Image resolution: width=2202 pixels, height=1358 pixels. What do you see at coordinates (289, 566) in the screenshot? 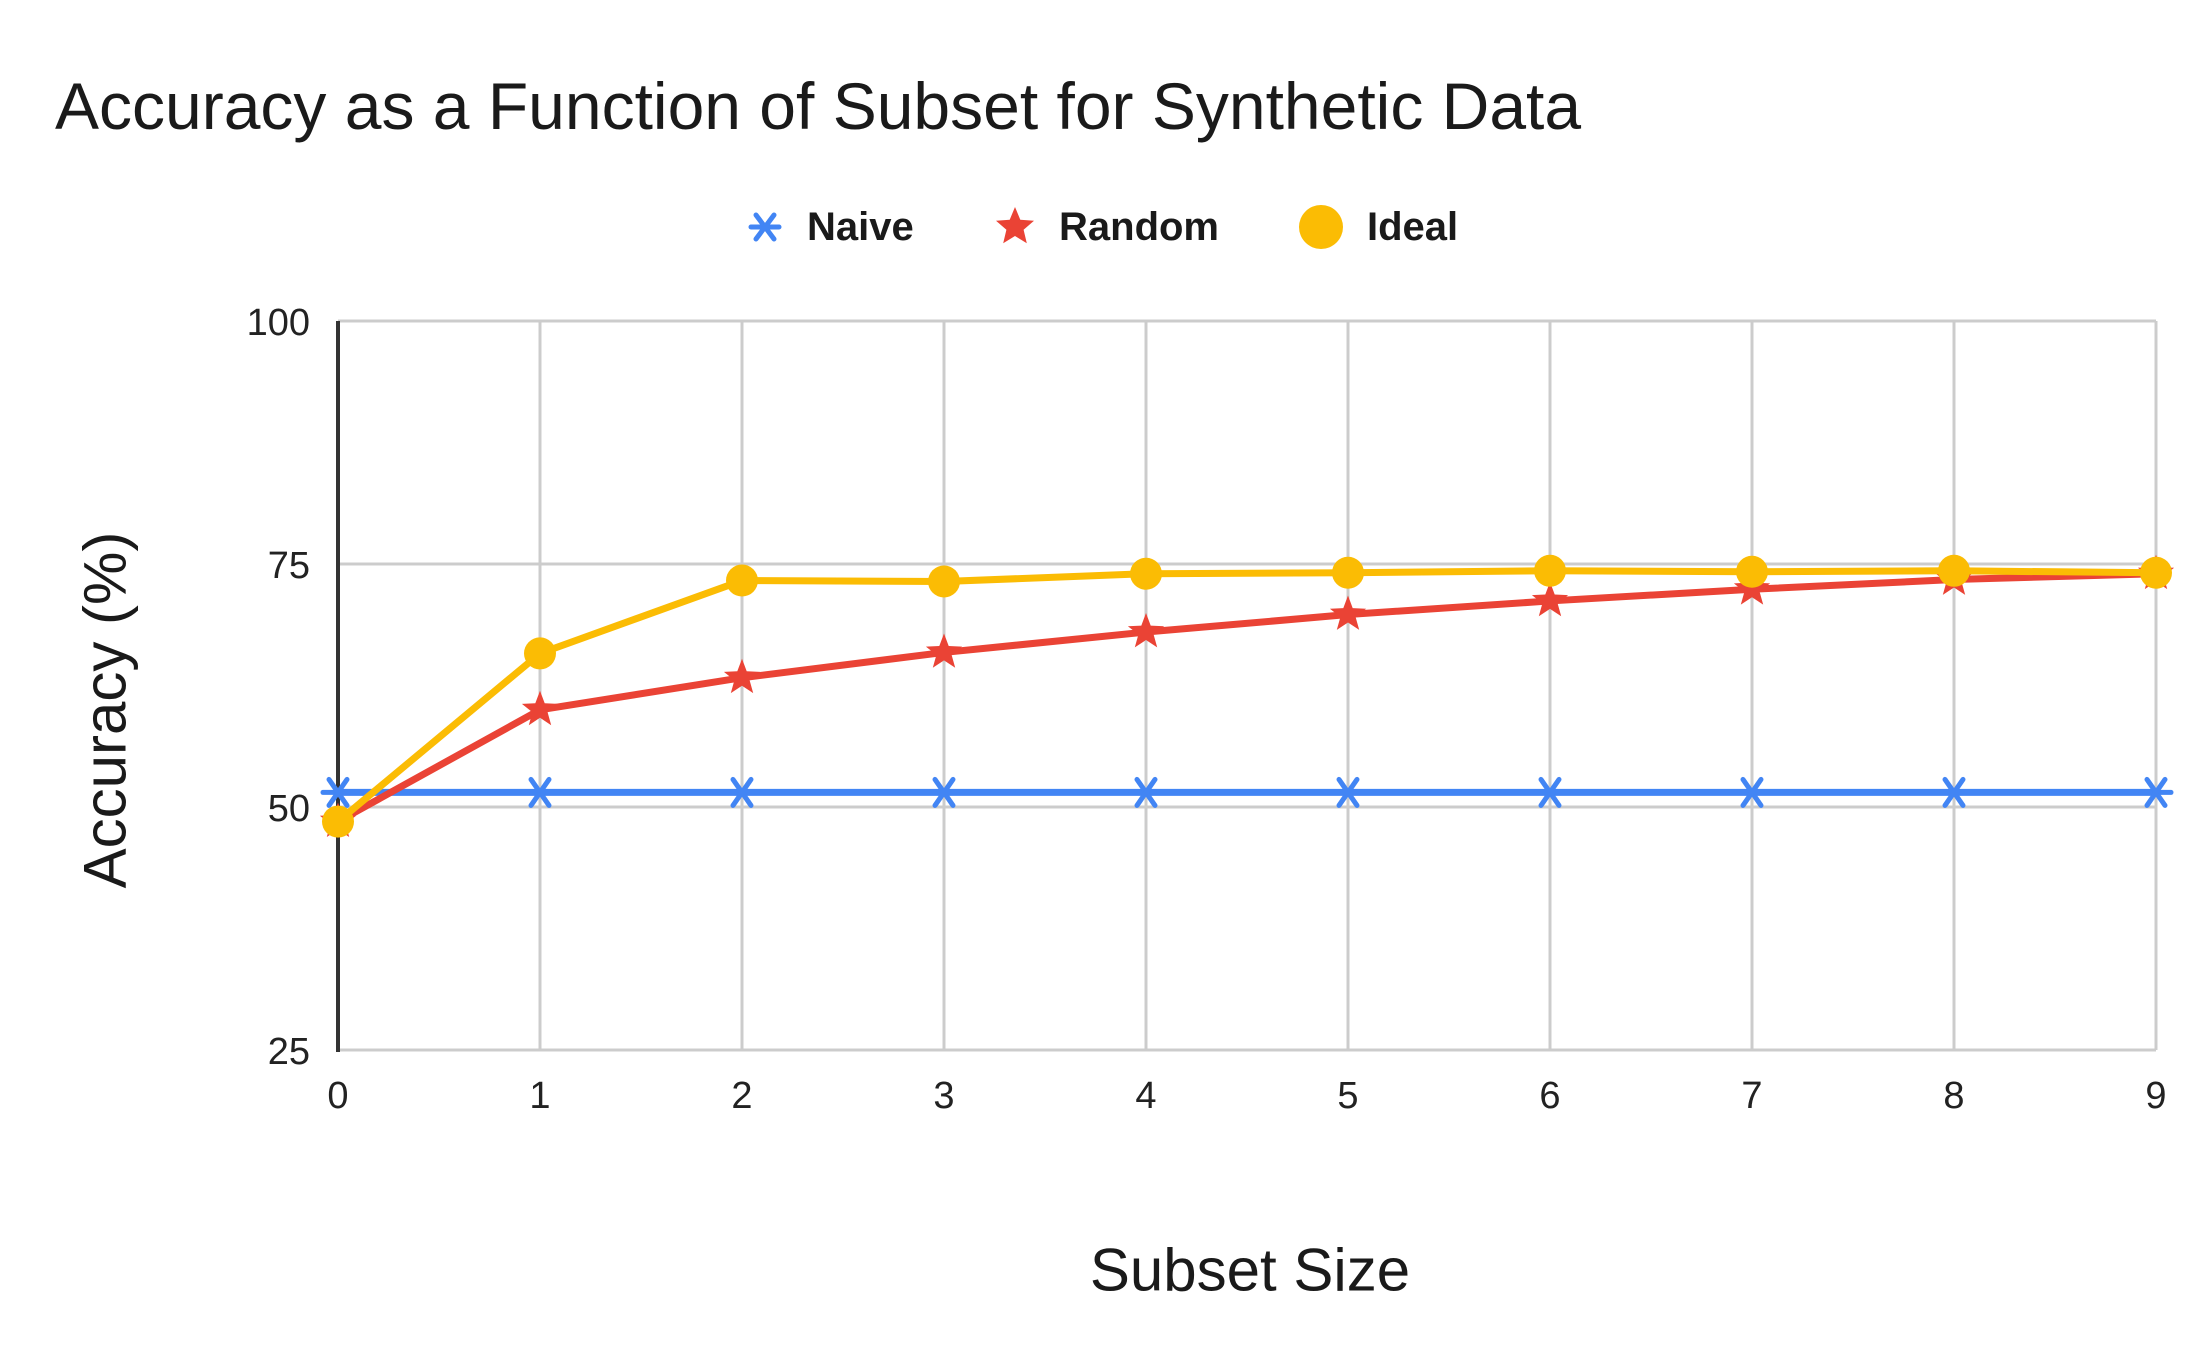
I see `y-tick-label: 75` at bounding box center [289, 566].